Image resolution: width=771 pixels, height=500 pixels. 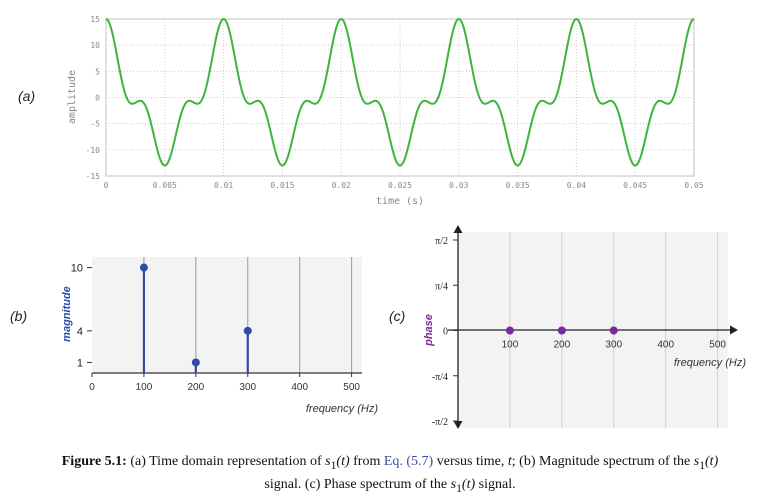 What do you see at coordinates (458, 425) in the screenshot?
I see `panel-c-y-axis-bottom-arrow` at bounding box center [458, 425].